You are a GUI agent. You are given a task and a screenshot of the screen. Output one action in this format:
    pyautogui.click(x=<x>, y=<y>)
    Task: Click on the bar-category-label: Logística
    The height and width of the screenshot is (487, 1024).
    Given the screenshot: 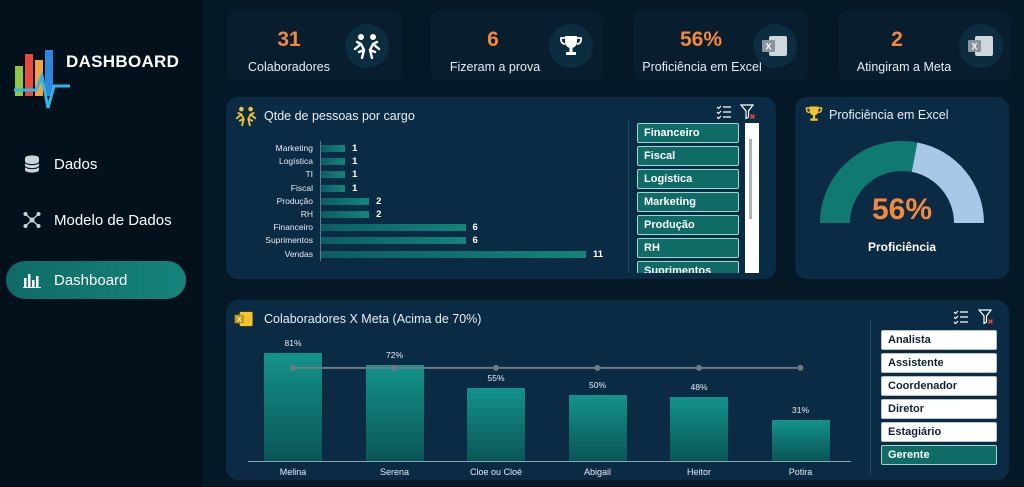 What is the action you would take?
    pyautogui.click(x=295, y=161)
    